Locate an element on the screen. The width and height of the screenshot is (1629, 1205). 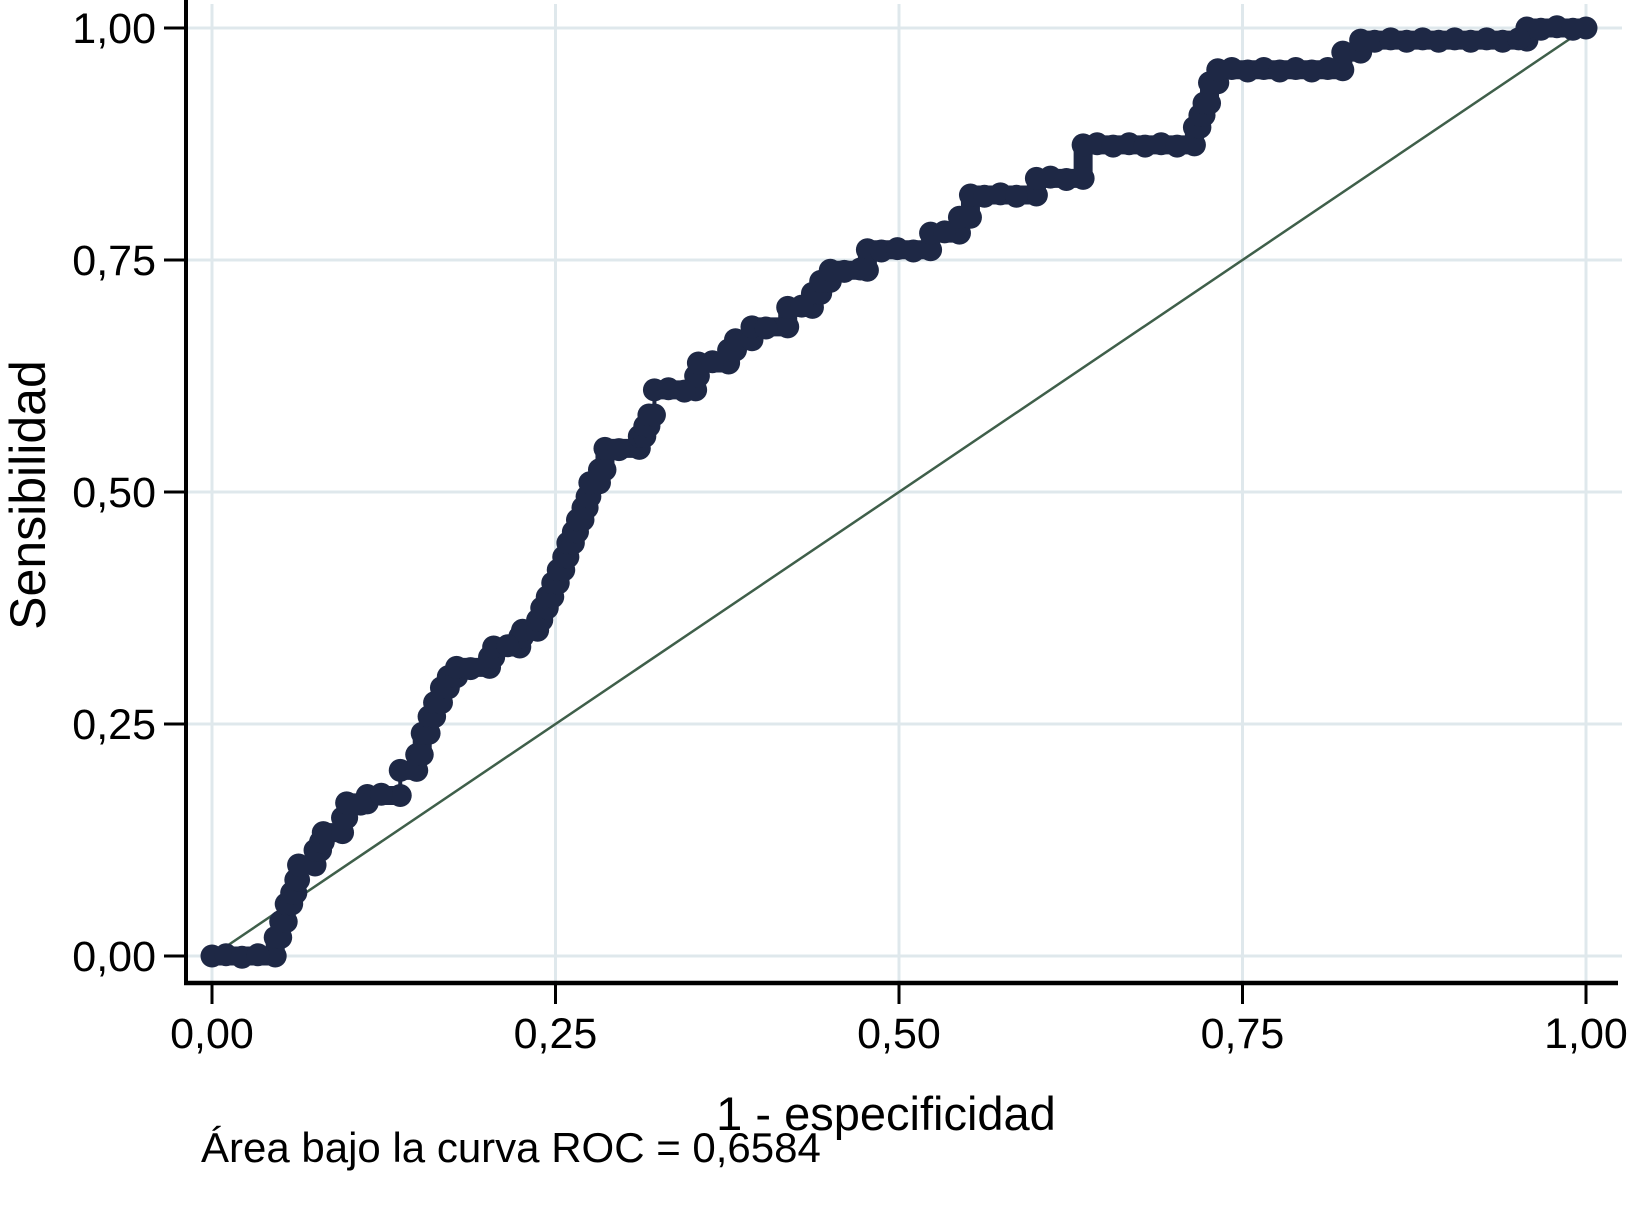
y-tick-label: 0,75 is located at coordinates (114, 261).